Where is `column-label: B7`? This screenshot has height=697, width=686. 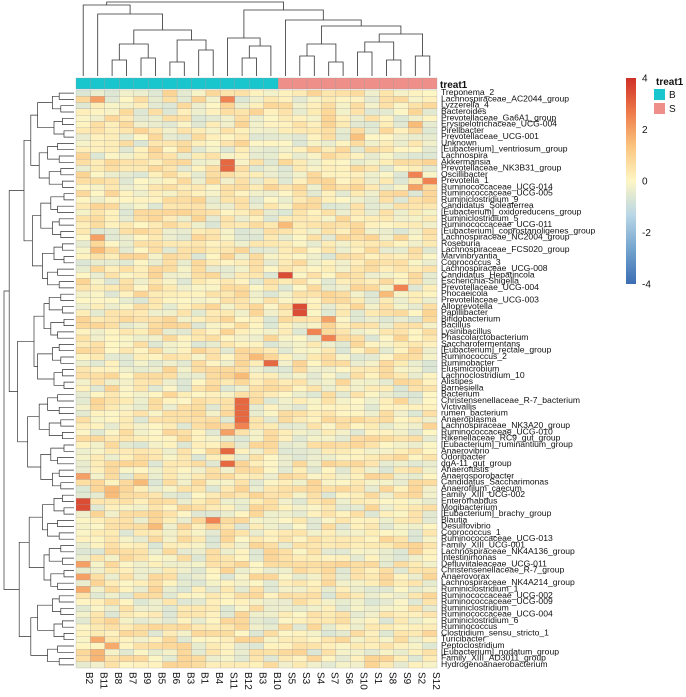
column-label: B7 is located at coordinates (132, 678).